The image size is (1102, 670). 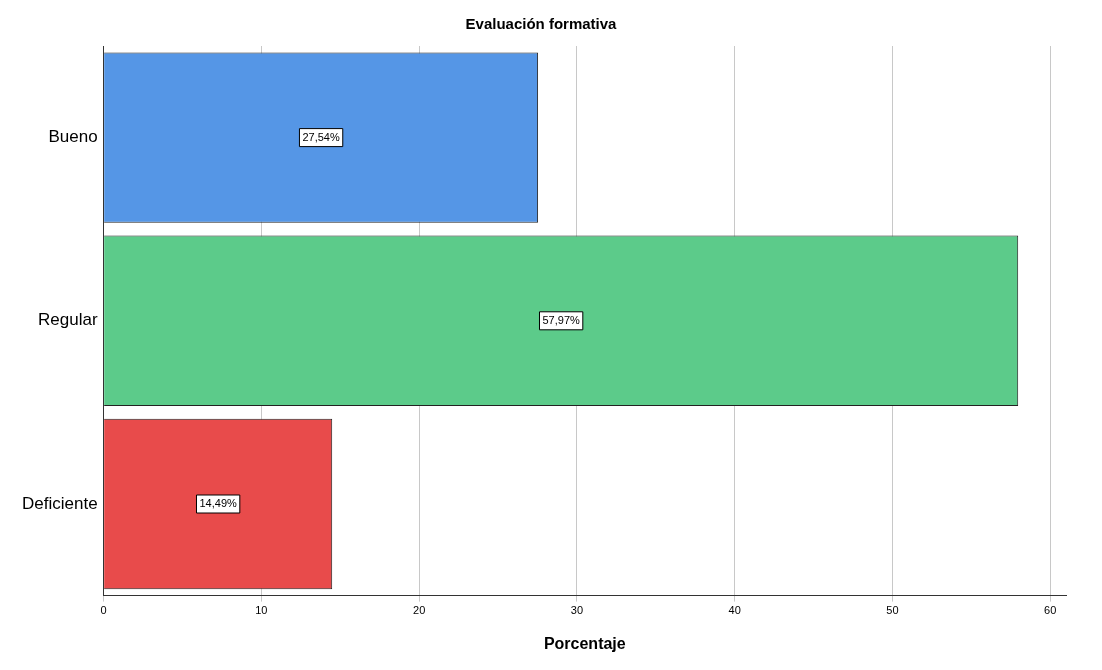 What do you see at coordinates (218, 503) in the screenshot?
I see `data-label: 14,49%` at bounding box center [218, 503].